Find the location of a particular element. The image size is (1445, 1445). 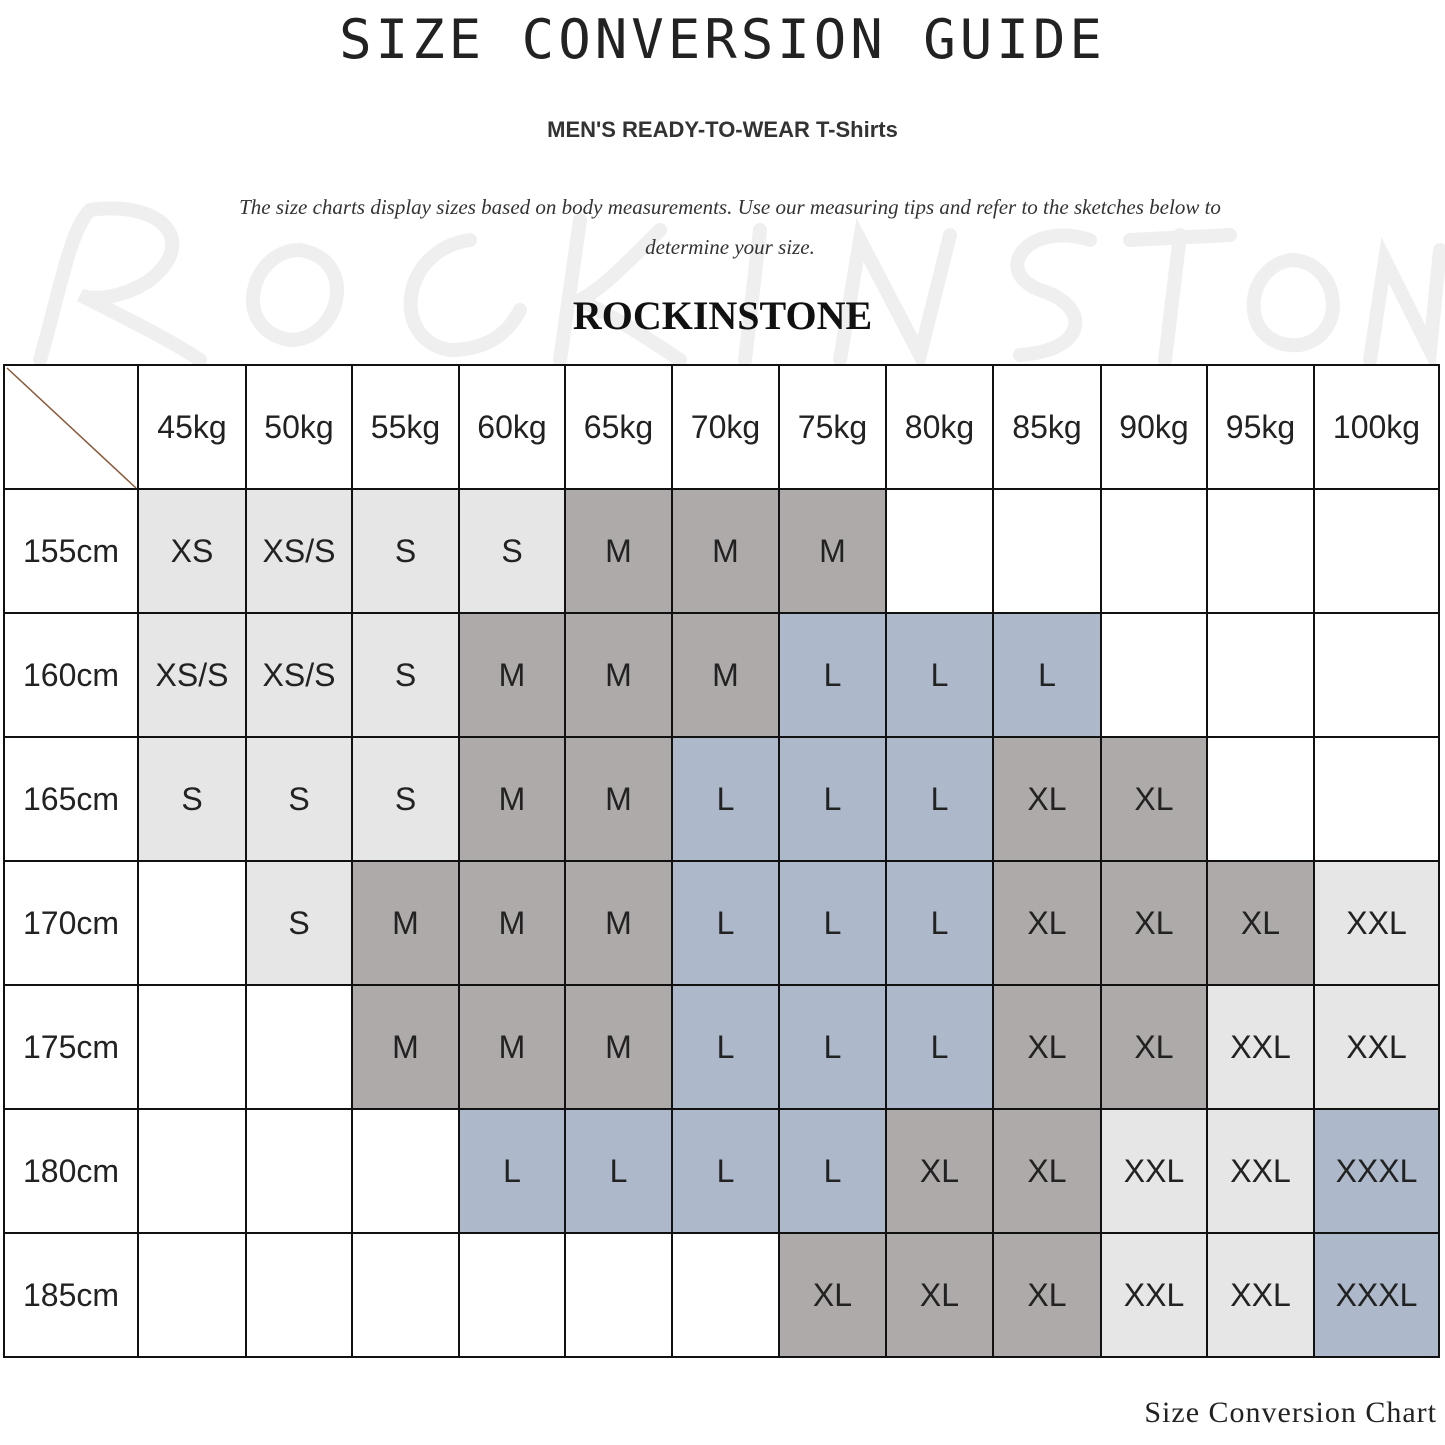

weight-header: 75kg is located at coordinates (832, 427).